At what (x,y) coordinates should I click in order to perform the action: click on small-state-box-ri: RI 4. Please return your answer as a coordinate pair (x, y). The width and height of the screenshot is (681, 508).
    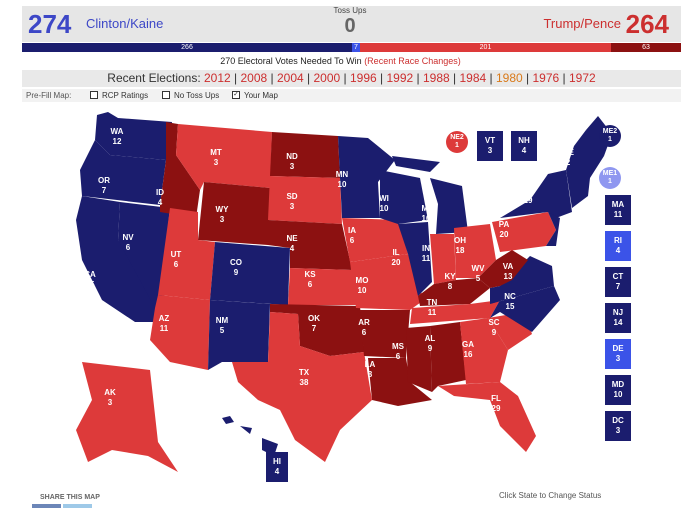
    Looking at the image, I should click on (618, 246).